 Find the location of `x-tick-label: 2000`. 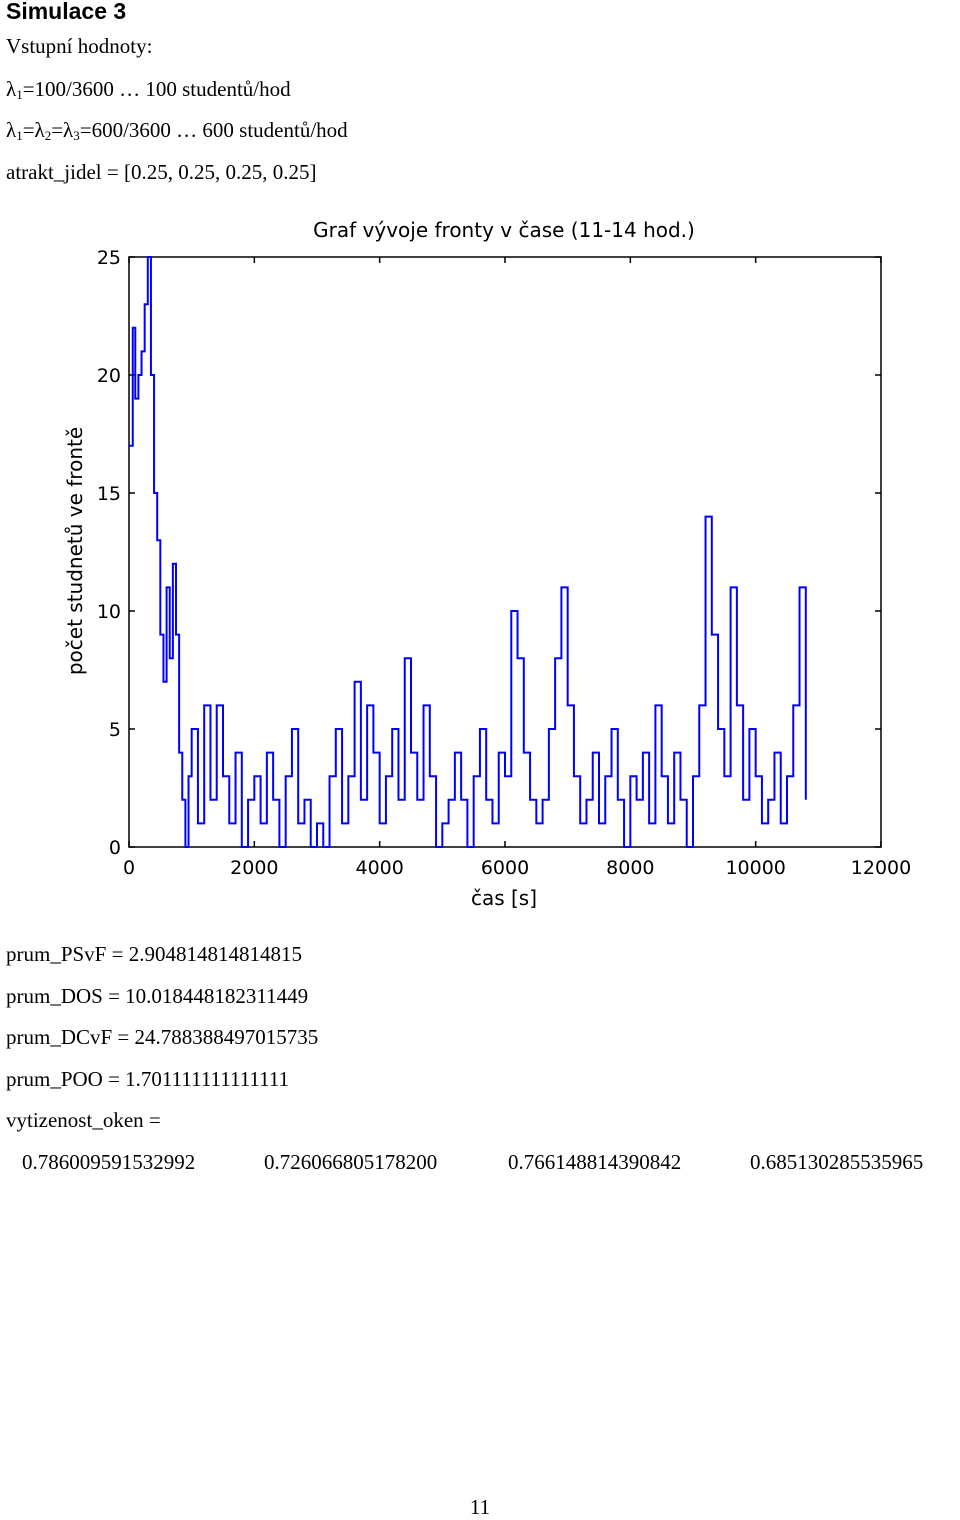

x-tick-label: 2000 is located at coordinates (254, 868).